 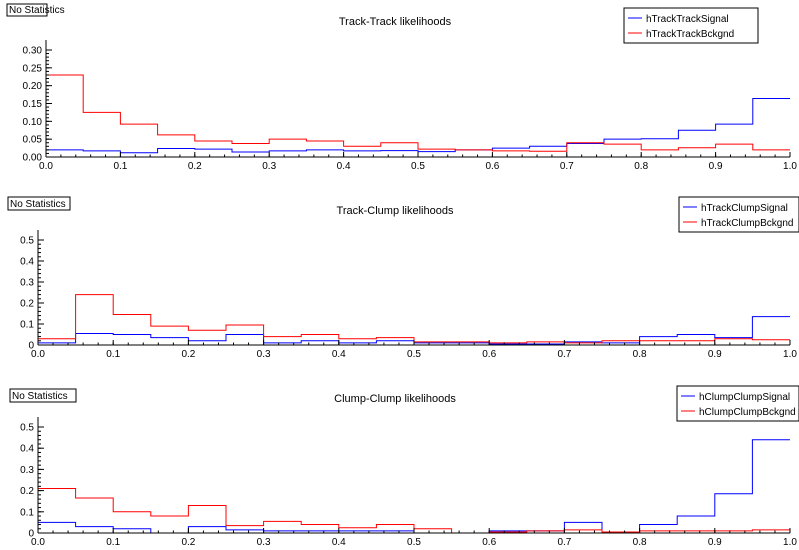 I want to click on legend-label: hTrackTrackSignal, so click(x=687, y=19).